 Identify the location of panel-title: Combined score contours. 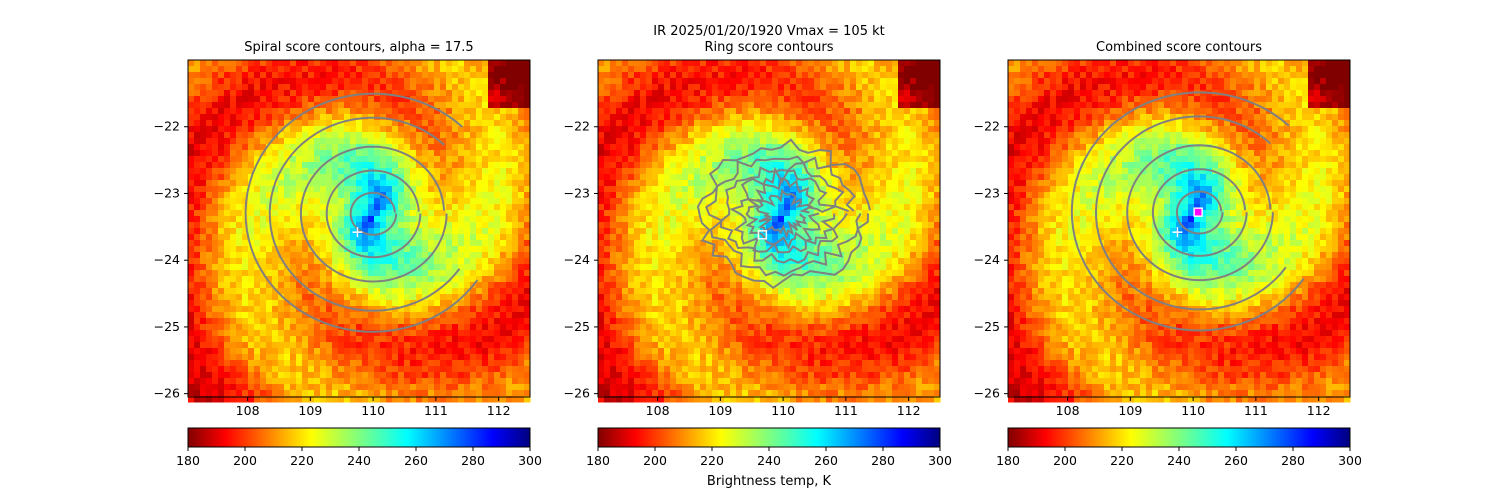
(1179, 47).